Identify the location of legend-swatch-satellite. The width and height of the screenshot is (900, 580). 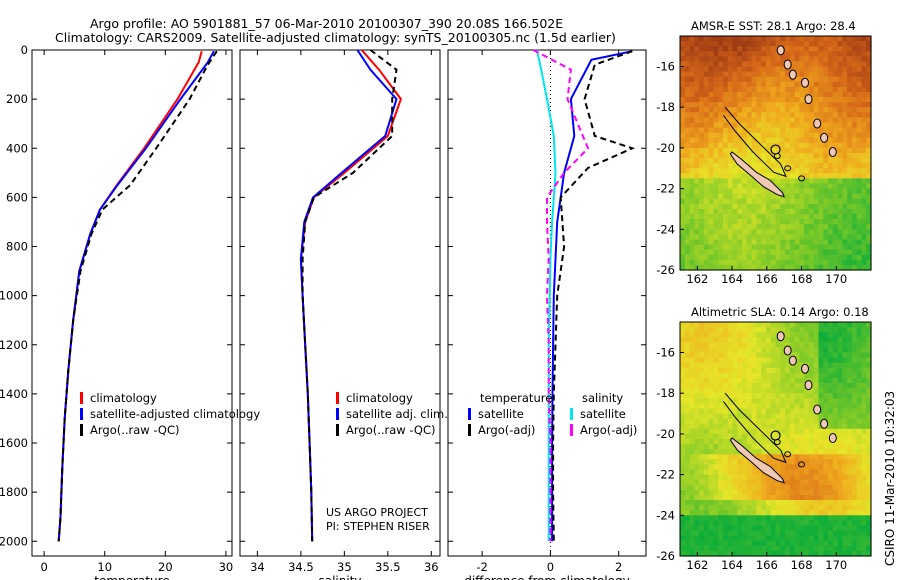
(337, 414).